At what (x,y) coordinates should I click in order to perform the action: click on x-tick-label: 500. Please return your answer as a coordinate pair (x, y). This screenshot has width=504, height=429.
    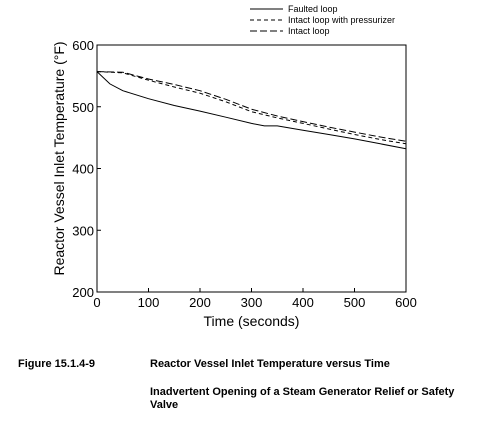
    Looking at the image, I should click on (355, 302).